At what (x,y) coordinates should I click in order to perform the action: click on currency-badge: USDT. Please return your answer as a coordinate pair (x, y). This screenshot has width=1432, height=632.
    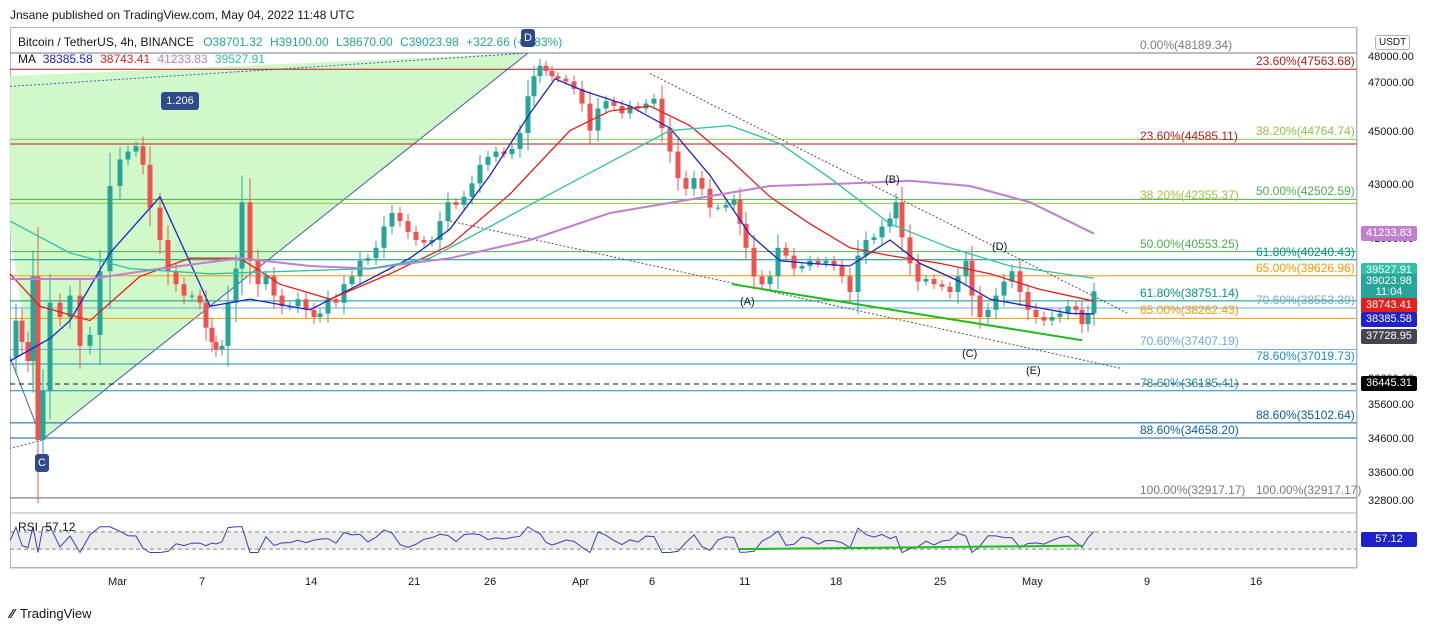
    Looking at the image, I should click on (1393, 42).